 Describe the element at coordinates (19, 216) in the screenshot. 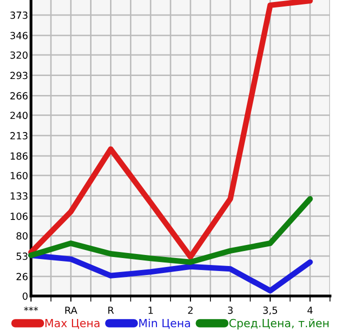

I see `y-tick-label: 106` at that location.